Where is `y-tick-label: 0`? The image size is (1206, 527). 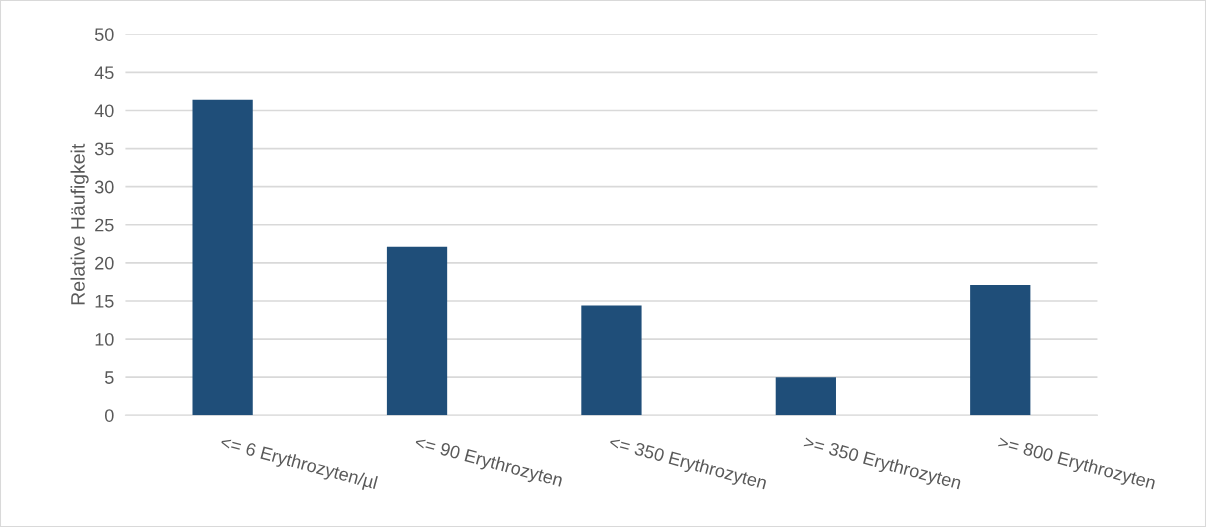 y-tick-label: 0 is located at coordinates (109, 415).